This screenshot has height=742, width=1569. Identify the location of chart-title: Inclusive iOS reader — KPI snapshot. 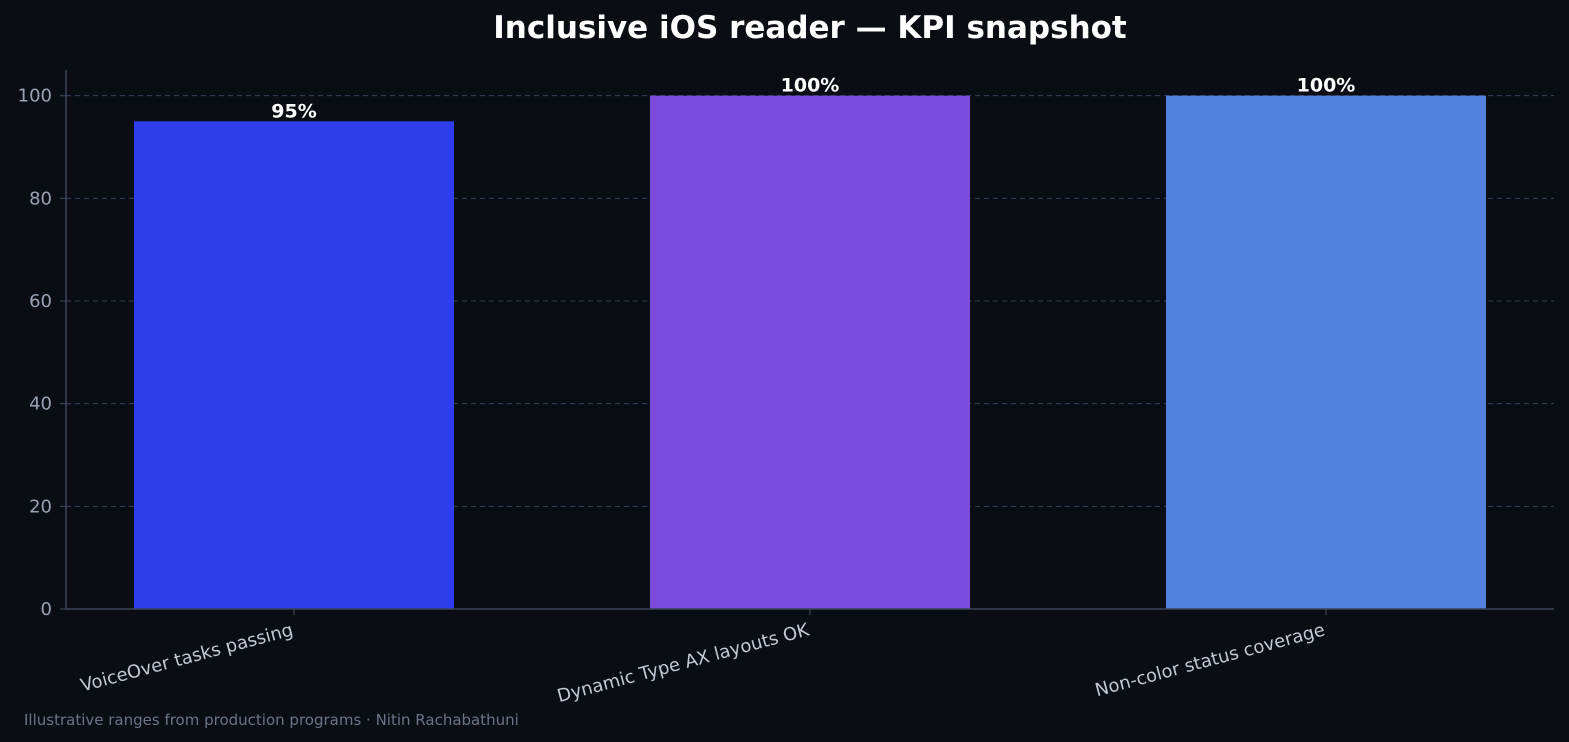
(810, 28).